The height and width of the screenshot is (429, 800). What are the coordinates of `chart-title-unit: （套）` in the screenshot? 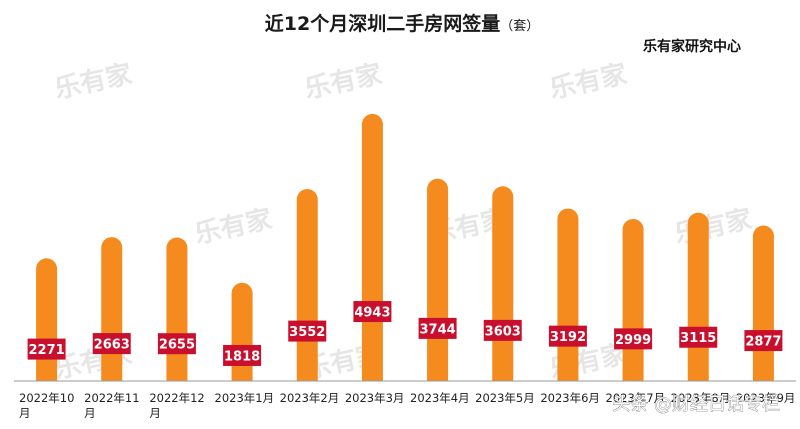 It's located at (519, 26).